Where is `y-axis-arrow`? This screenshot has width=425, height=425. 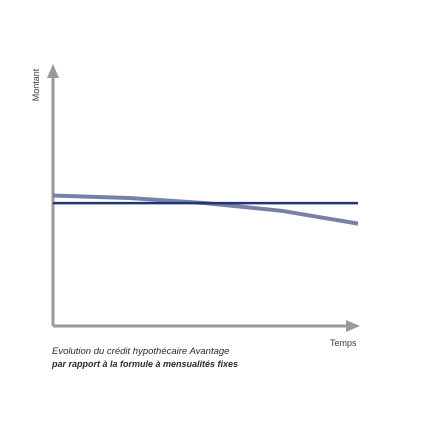 y-axis-arrow is located at coordinates (53, 71).